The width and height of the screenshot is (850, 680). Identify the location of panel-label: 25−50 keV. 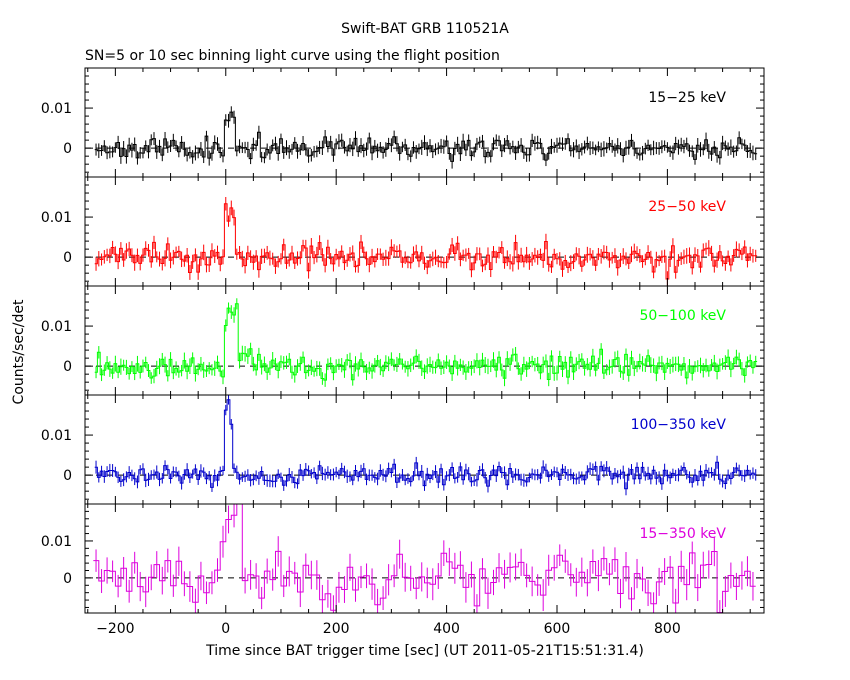
(687, 207).